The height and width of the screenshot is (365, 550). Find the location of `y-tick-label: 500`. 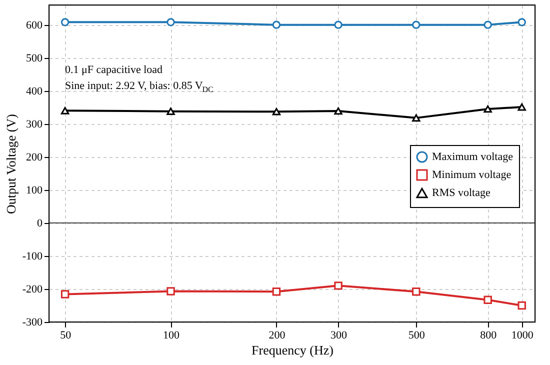

y-tick-label: 500 is located at coordinates (34, 58).